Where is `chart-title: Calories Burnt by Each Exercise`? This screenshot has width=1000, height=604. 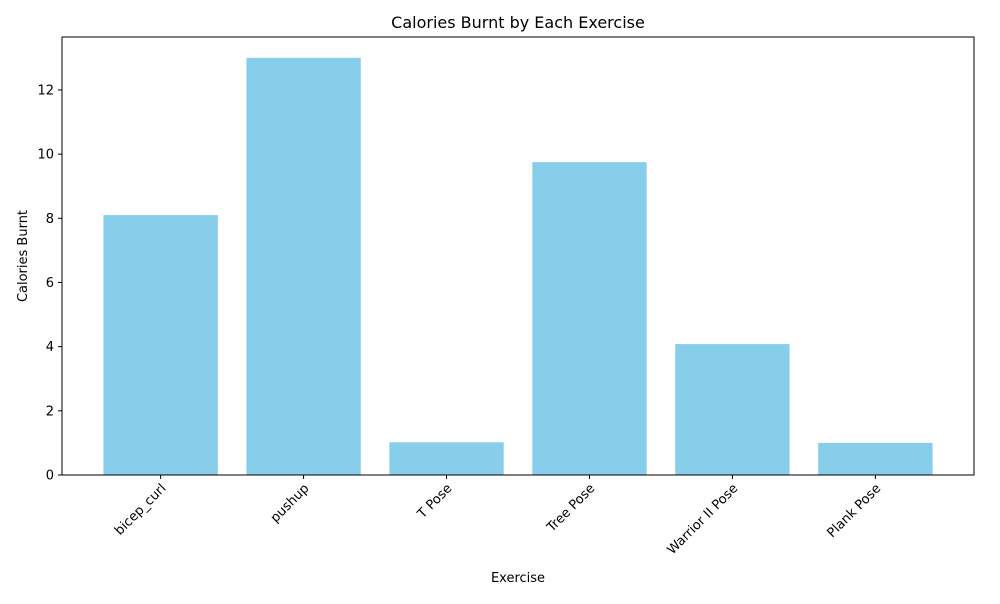 chart-title: Calories Burnt by Each Exercise is located at coordinates (518, 22).